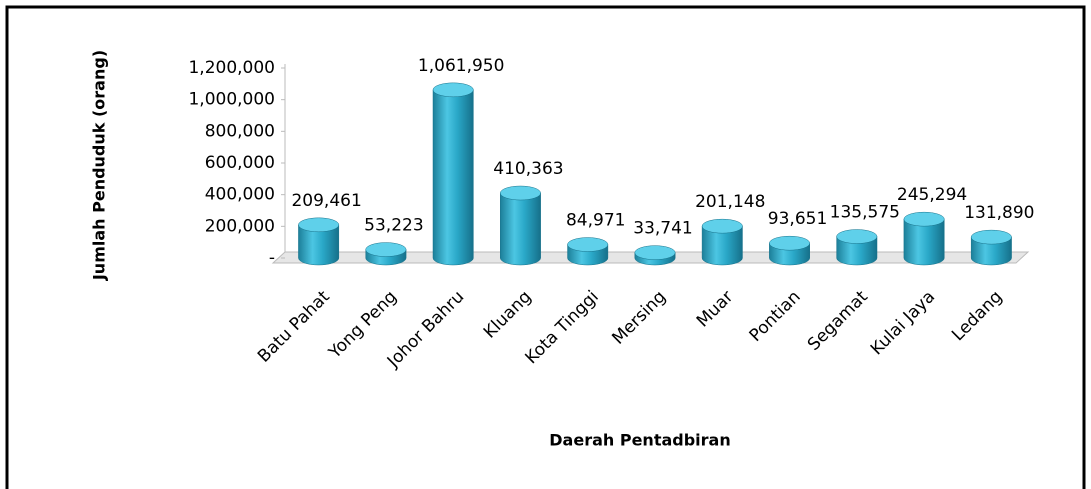  Describe the element at coordinates (240, 195) in the screenshot. I see `y-tick-label: 400,000` at that location.